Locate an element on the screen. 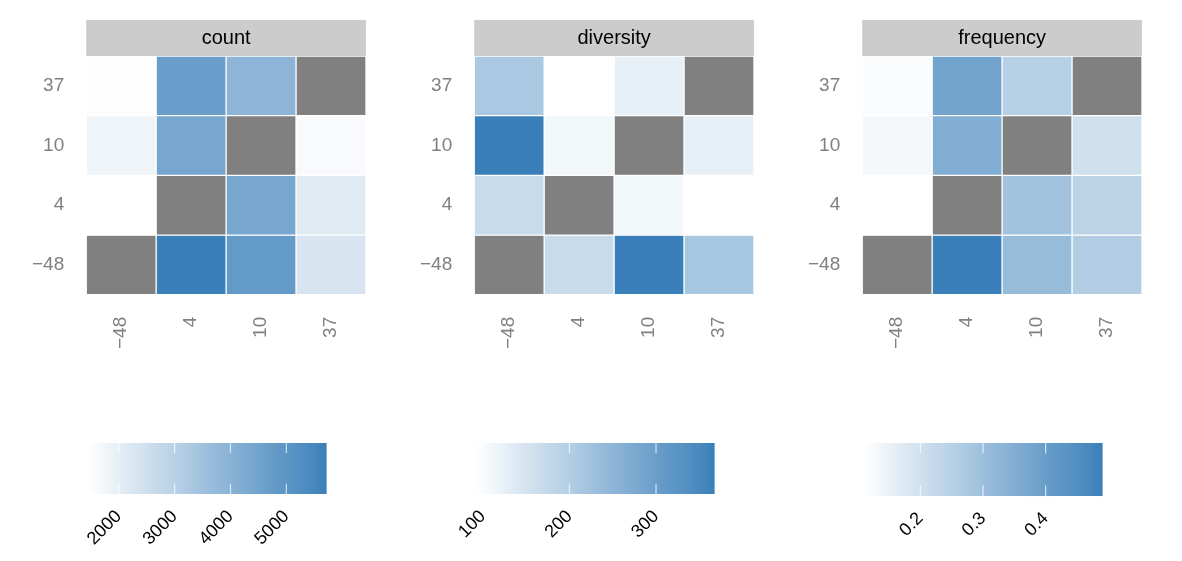  color-bar-label: 200 is located at coordinates (558, 523).